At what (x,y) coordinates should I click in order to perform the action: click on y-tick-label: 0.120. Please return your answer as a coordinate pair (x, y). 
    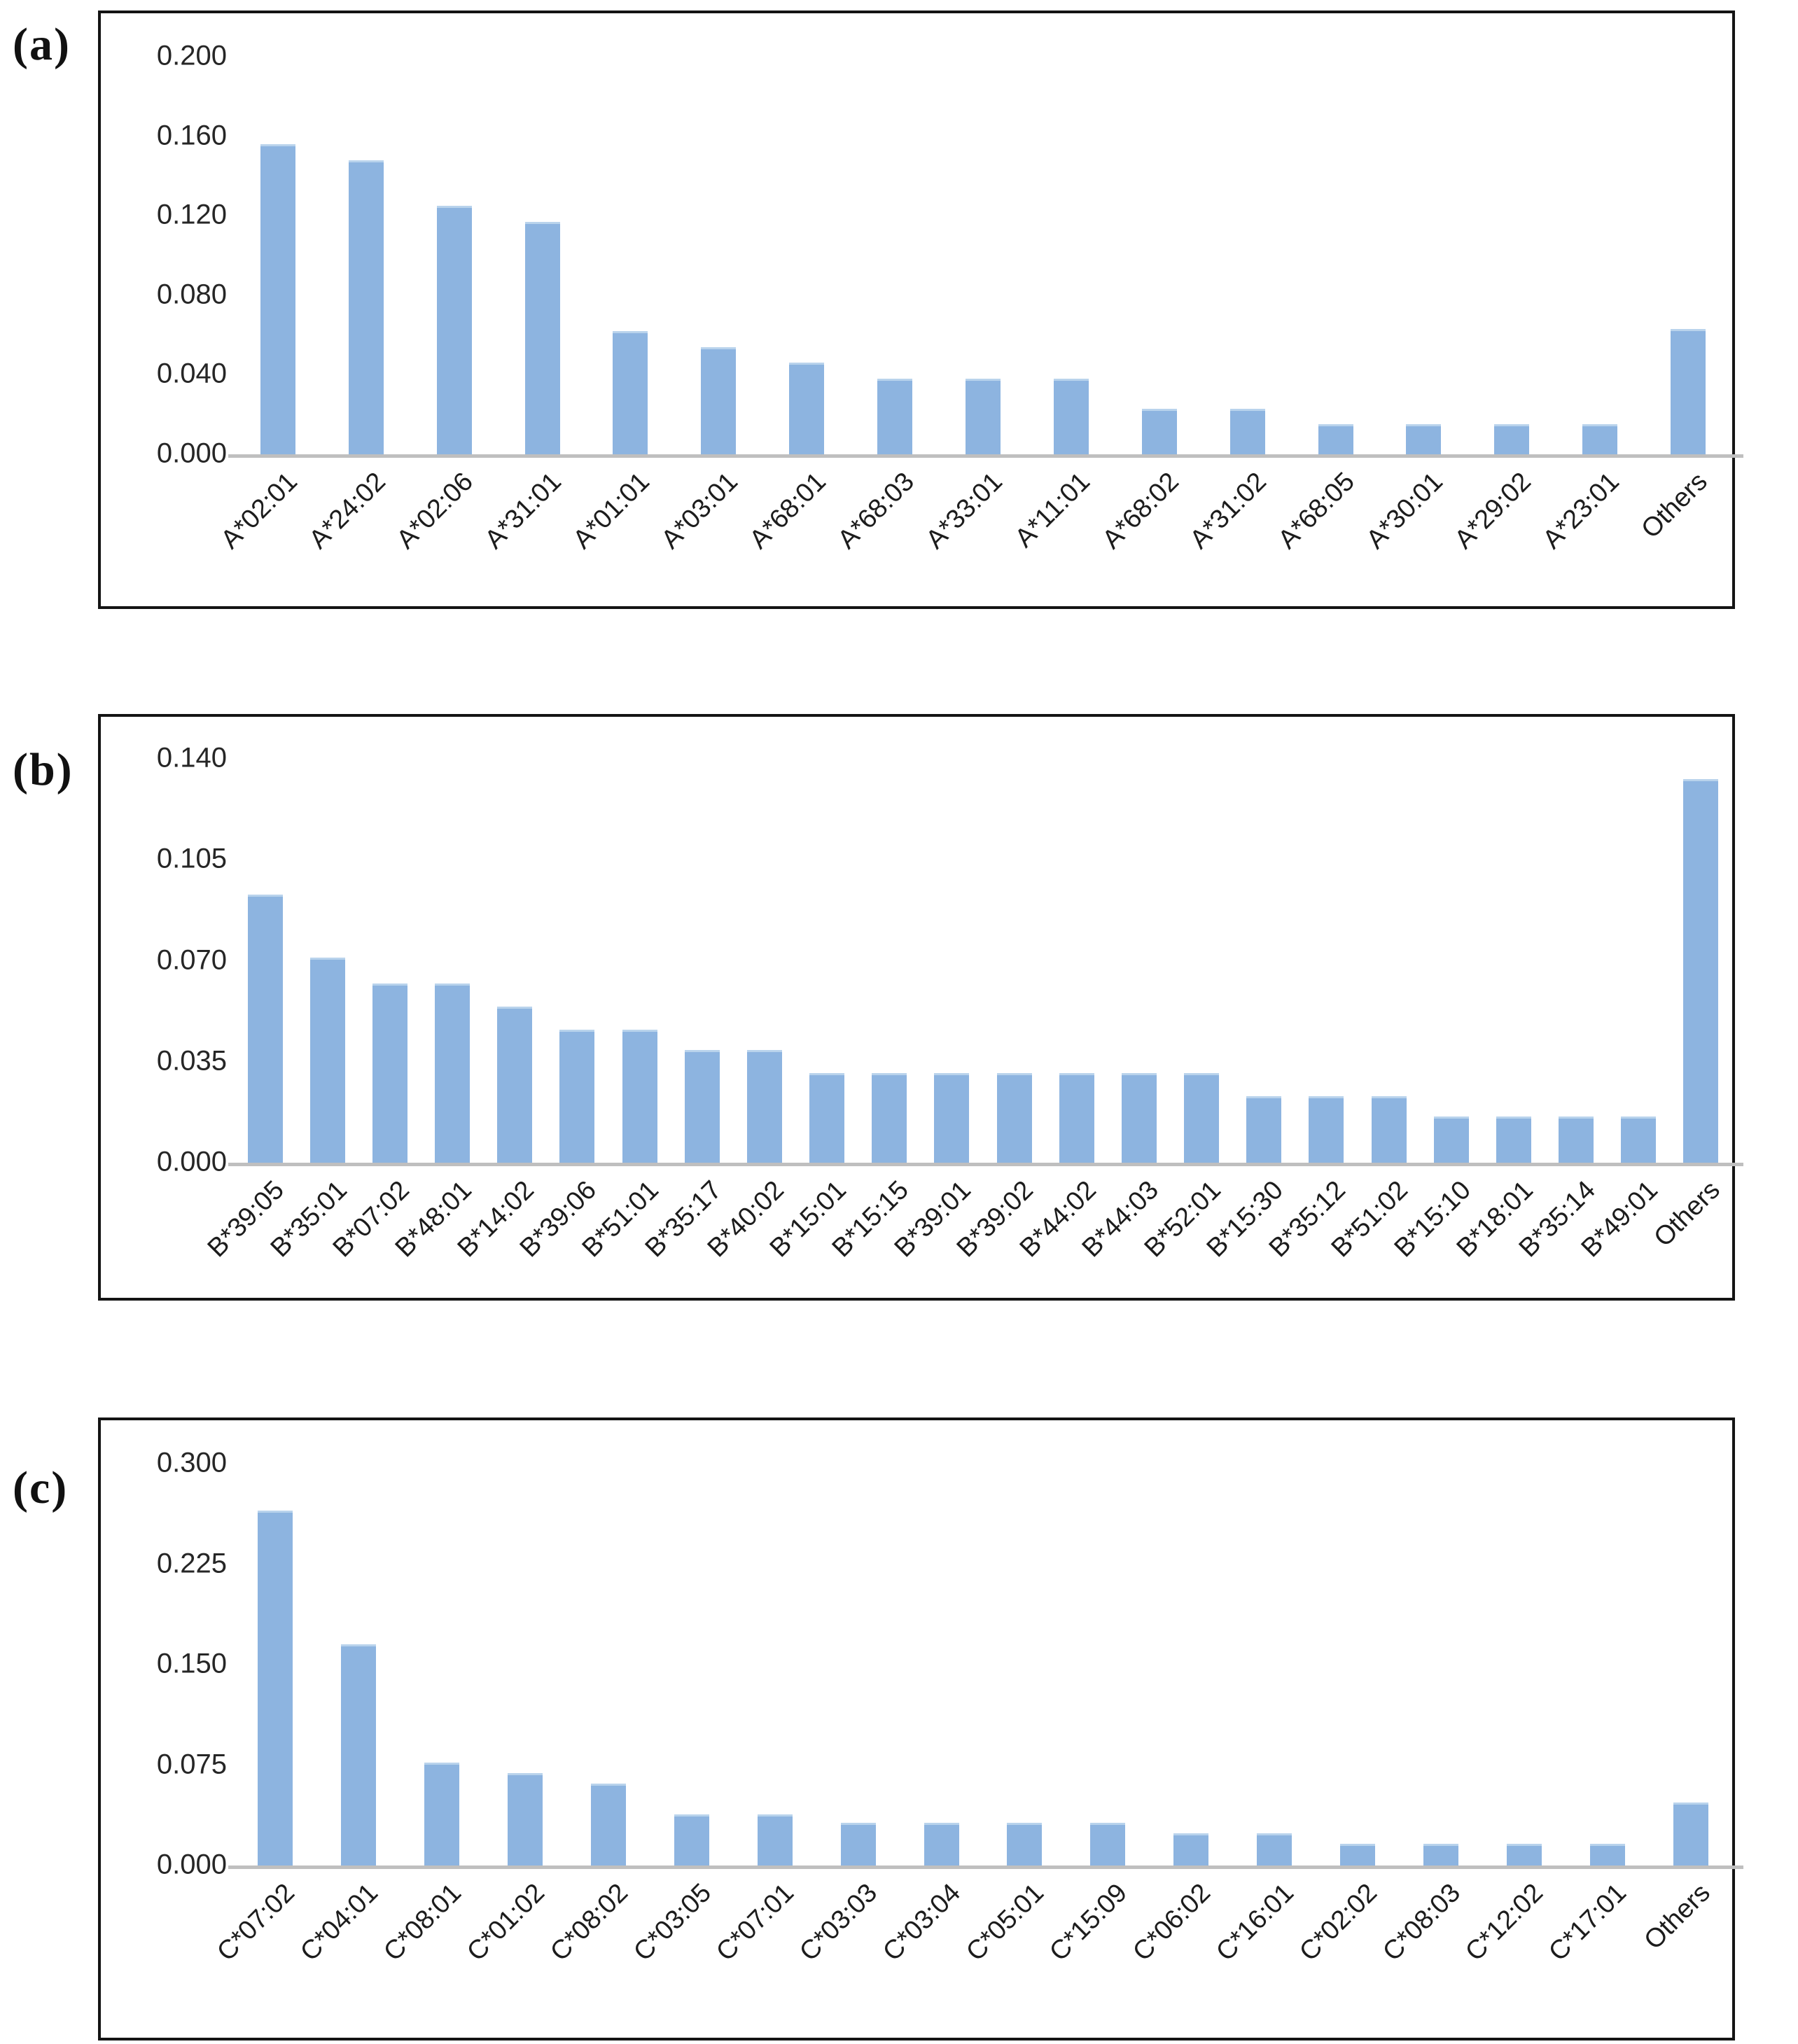
    Looking at the image, I should click on (191, 214).